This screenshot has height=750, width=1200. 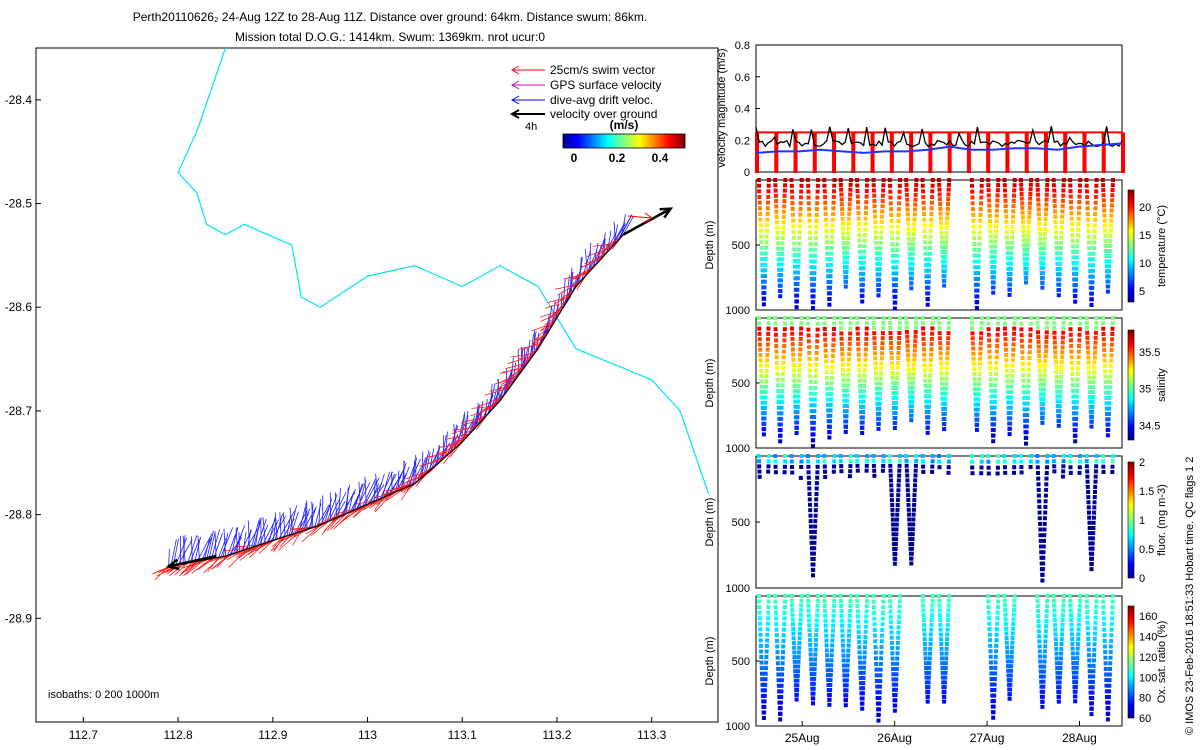 What do you see at coordinates (648, 218) in the screenshot?
I see `swim-ref-arrow-head` at bounding box center [648, 218].